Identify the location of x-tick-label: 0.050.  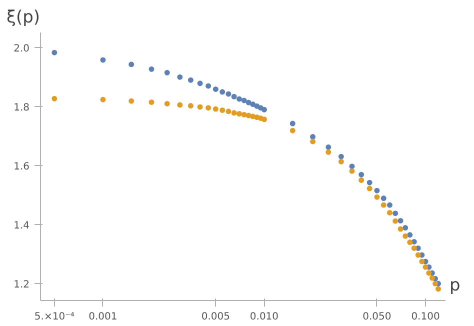
(377, 317).